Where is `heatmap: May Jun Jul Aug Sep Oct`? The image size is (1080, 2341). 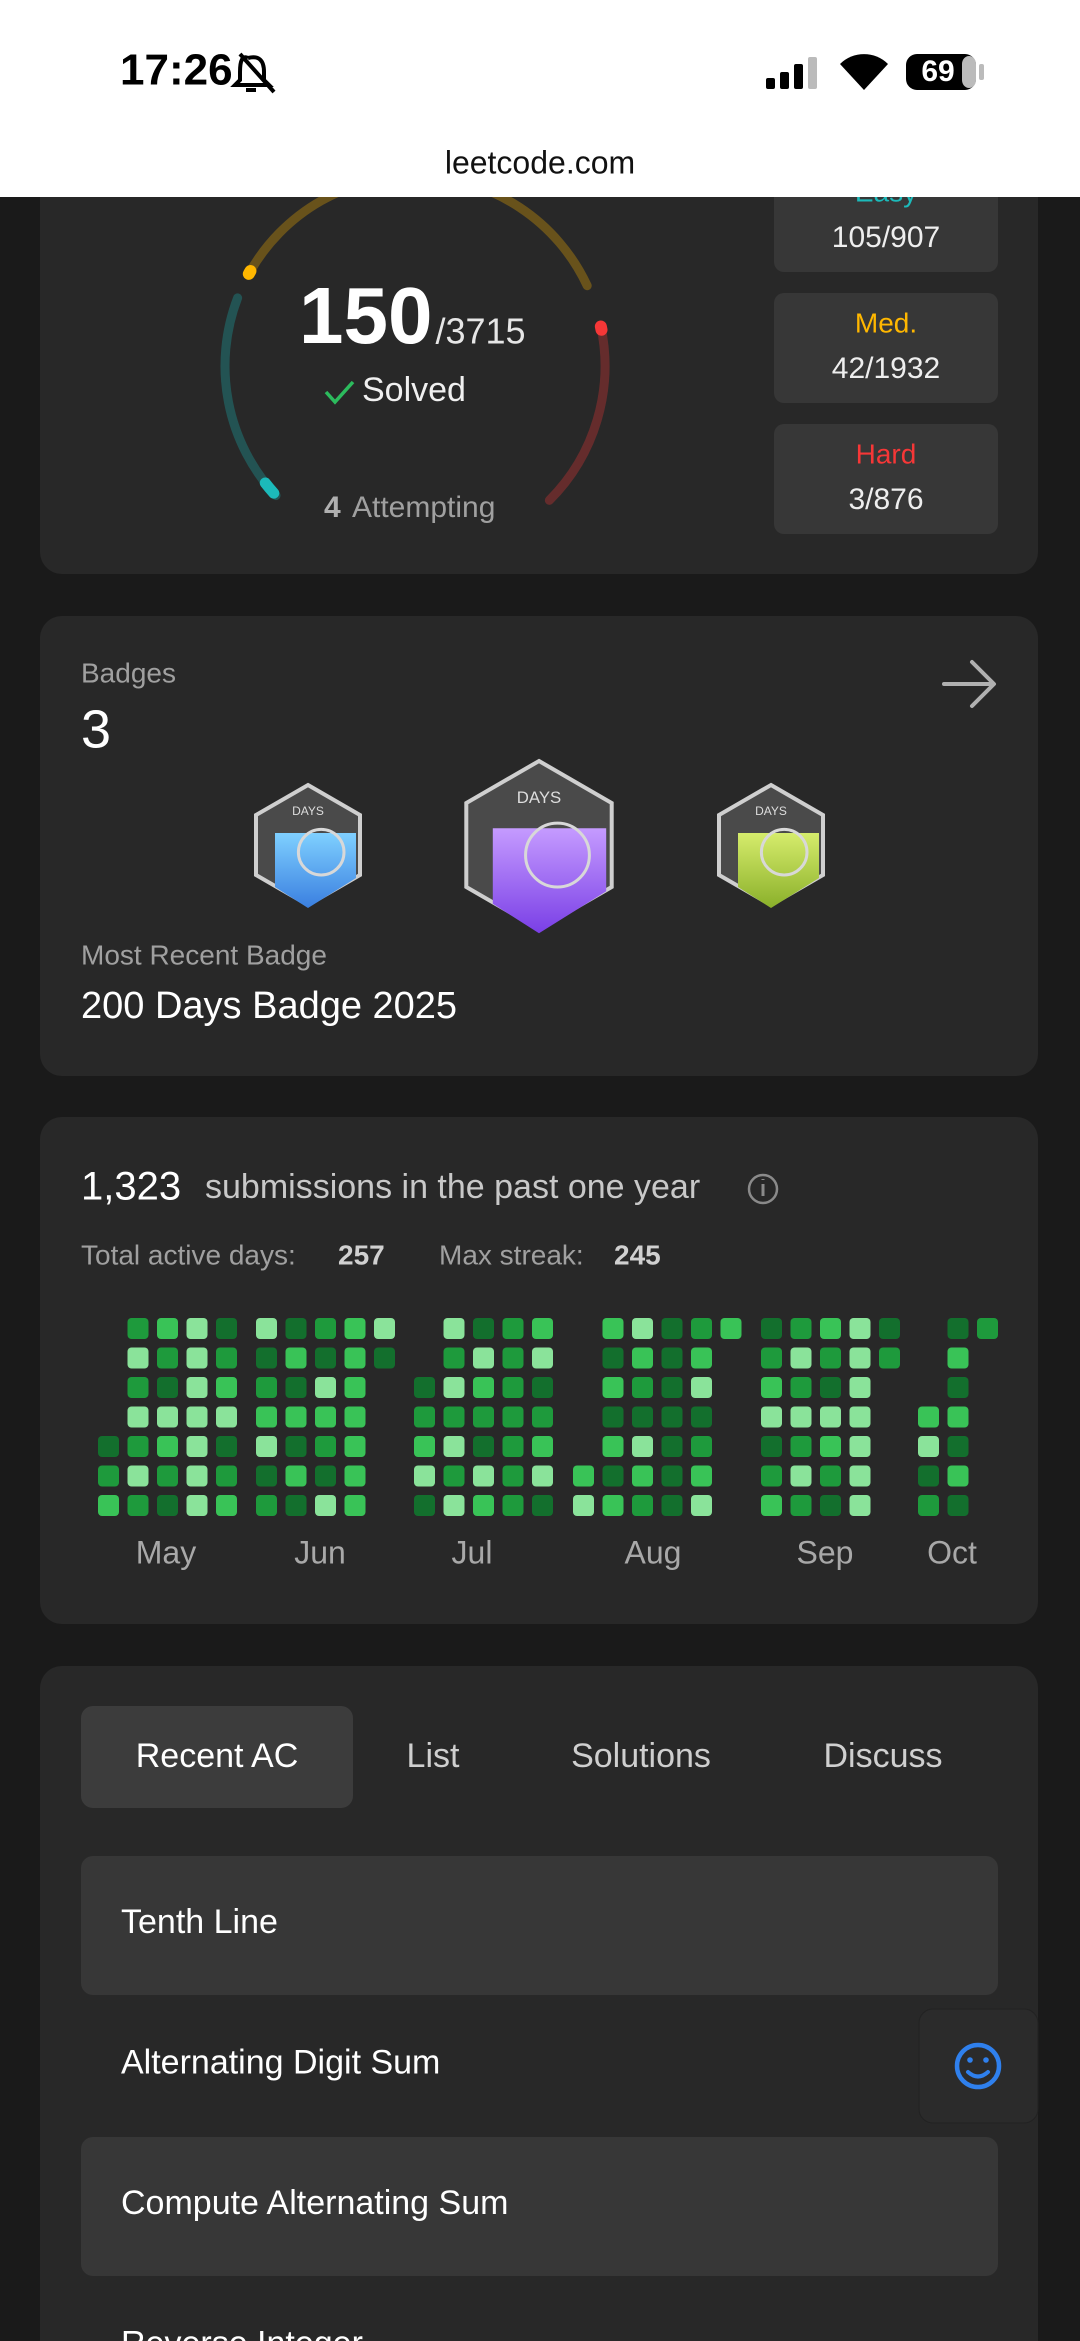 heatmap: May Jun Jul Aug Sep Oct is located at coordinates (548, 1444).